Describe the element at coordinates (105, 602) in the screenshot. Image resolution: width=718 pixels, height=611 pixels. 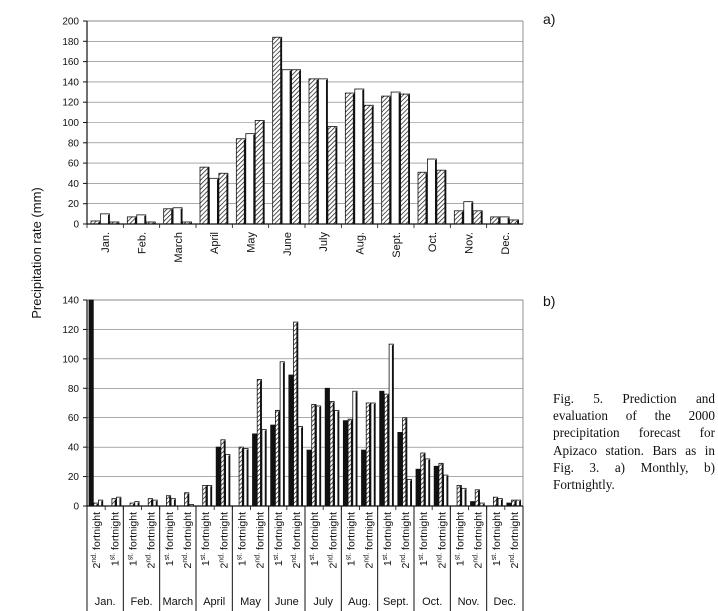
I see `month-group-label: Jan.` at that location.